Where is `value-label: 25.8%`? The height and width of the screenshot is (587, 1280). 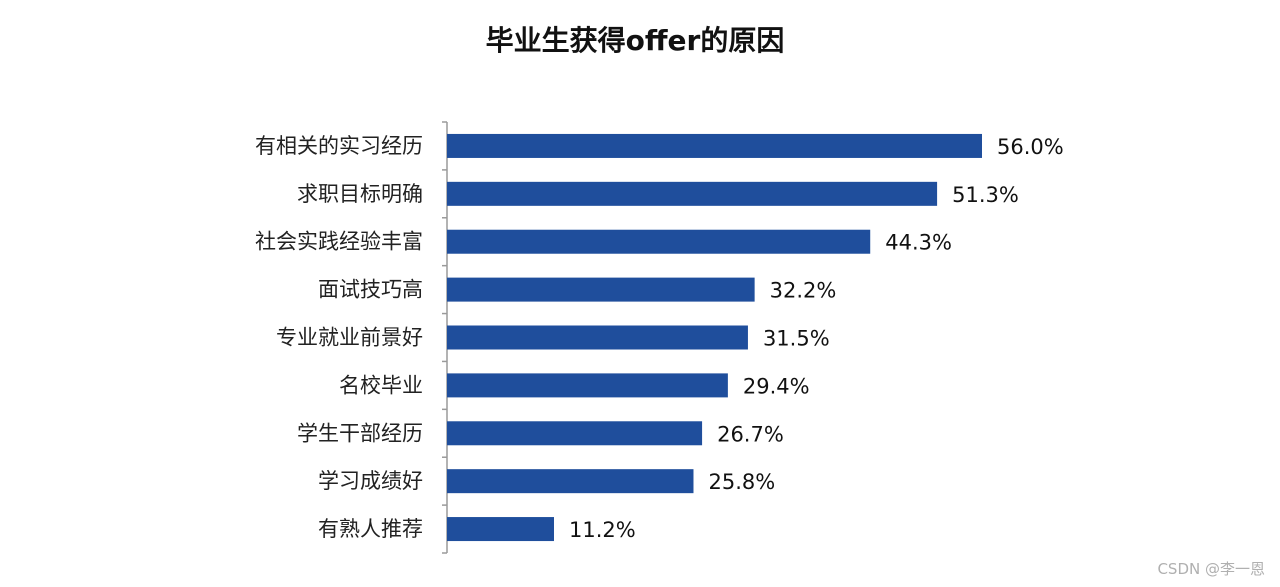 value-label: 25.8% is located at coordinates (741, 482).